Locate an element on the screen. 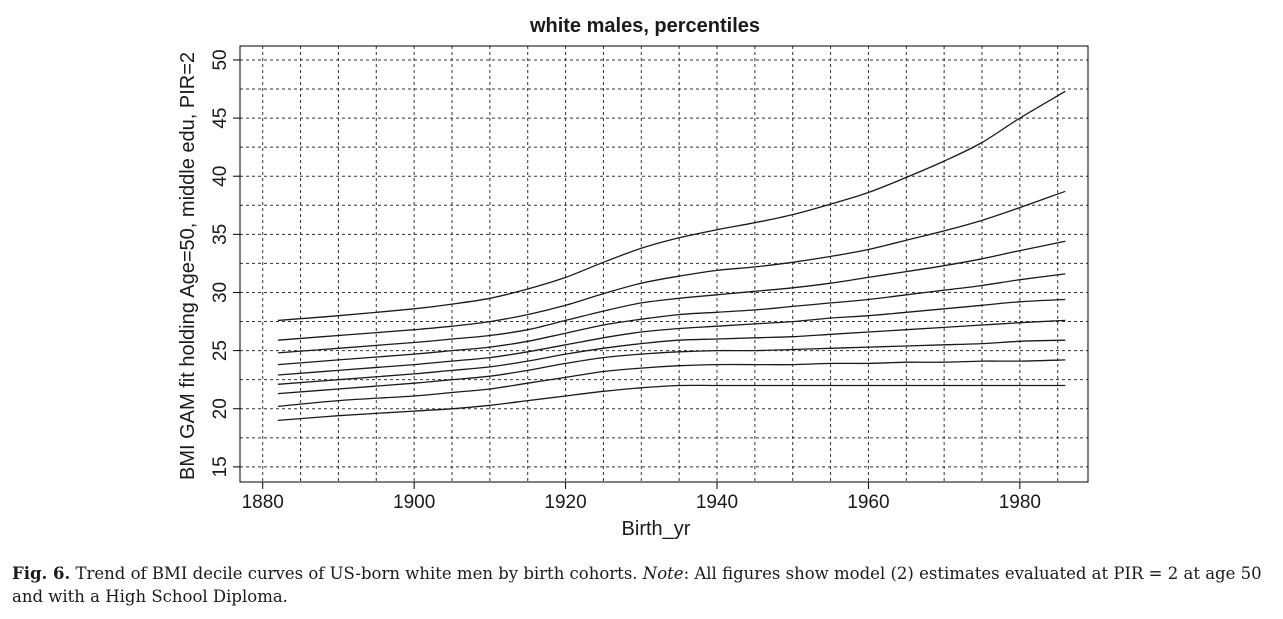  x-axis-label: Birth_yr is located at coordinates (656, 529).